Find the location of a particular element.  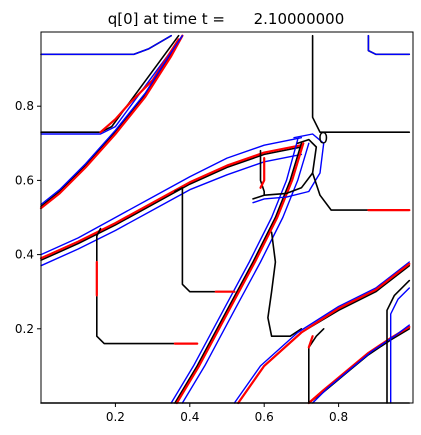

x-tick-label: 0.2 is located at coordinates (115, 417).